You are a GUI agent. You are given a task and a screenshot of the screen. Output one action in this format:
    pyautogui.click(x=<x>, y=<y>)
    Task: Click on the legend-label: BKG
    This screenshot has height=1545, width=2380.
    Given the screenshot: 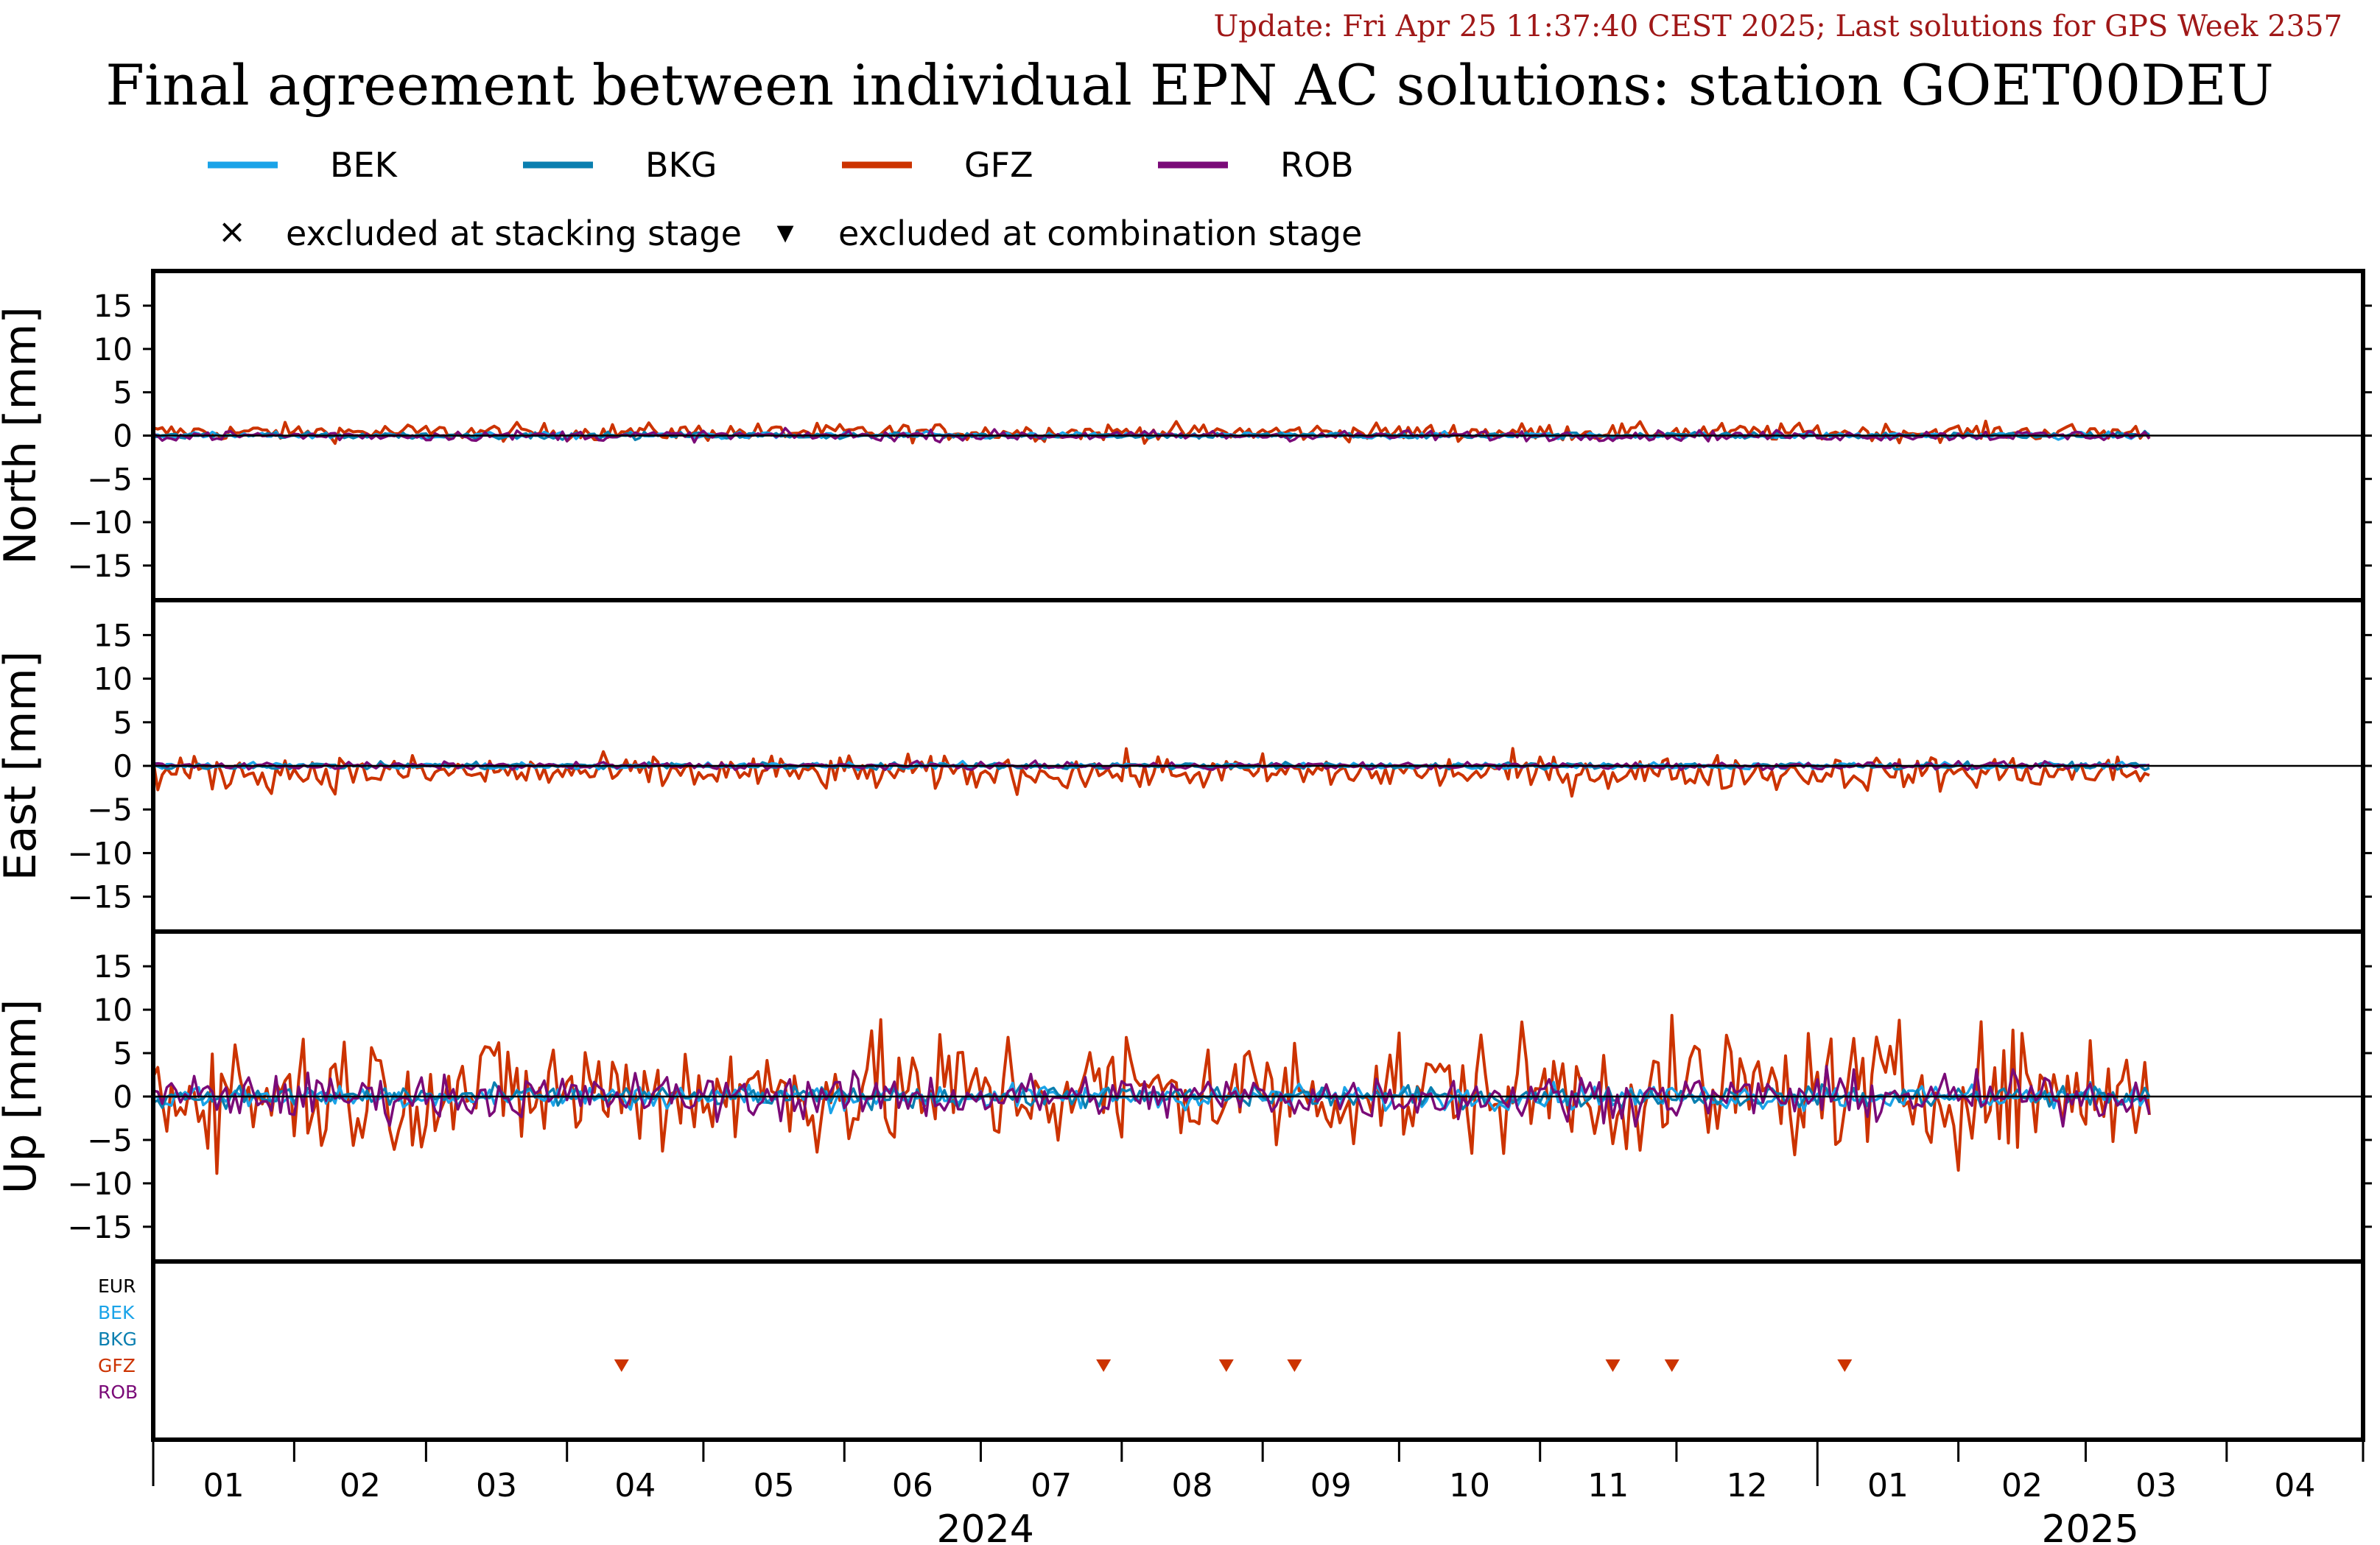 What is the action you would take?
    pyautogui.click(x=681, y=165)
    